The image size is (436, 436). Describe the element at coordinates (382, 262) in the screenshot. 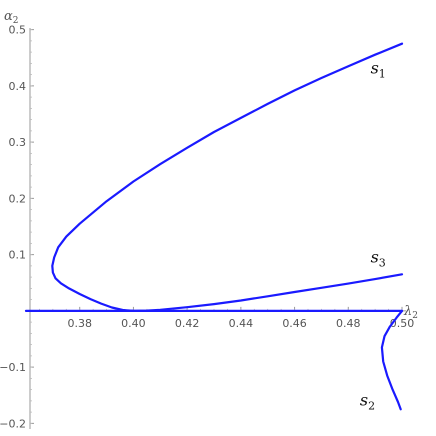

I see `series-label-s3-sub: 3` at that location.